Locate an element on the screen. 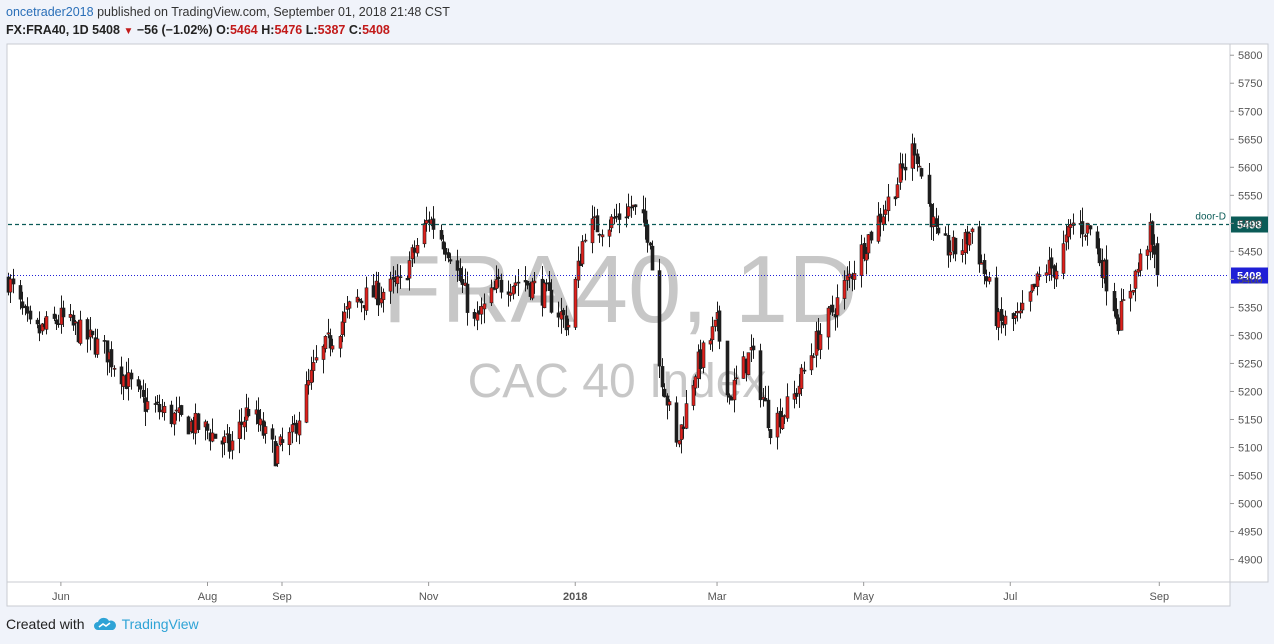 This screenshot has height=644, width=1274. open-label: O: is located at coordinates (223, 30).